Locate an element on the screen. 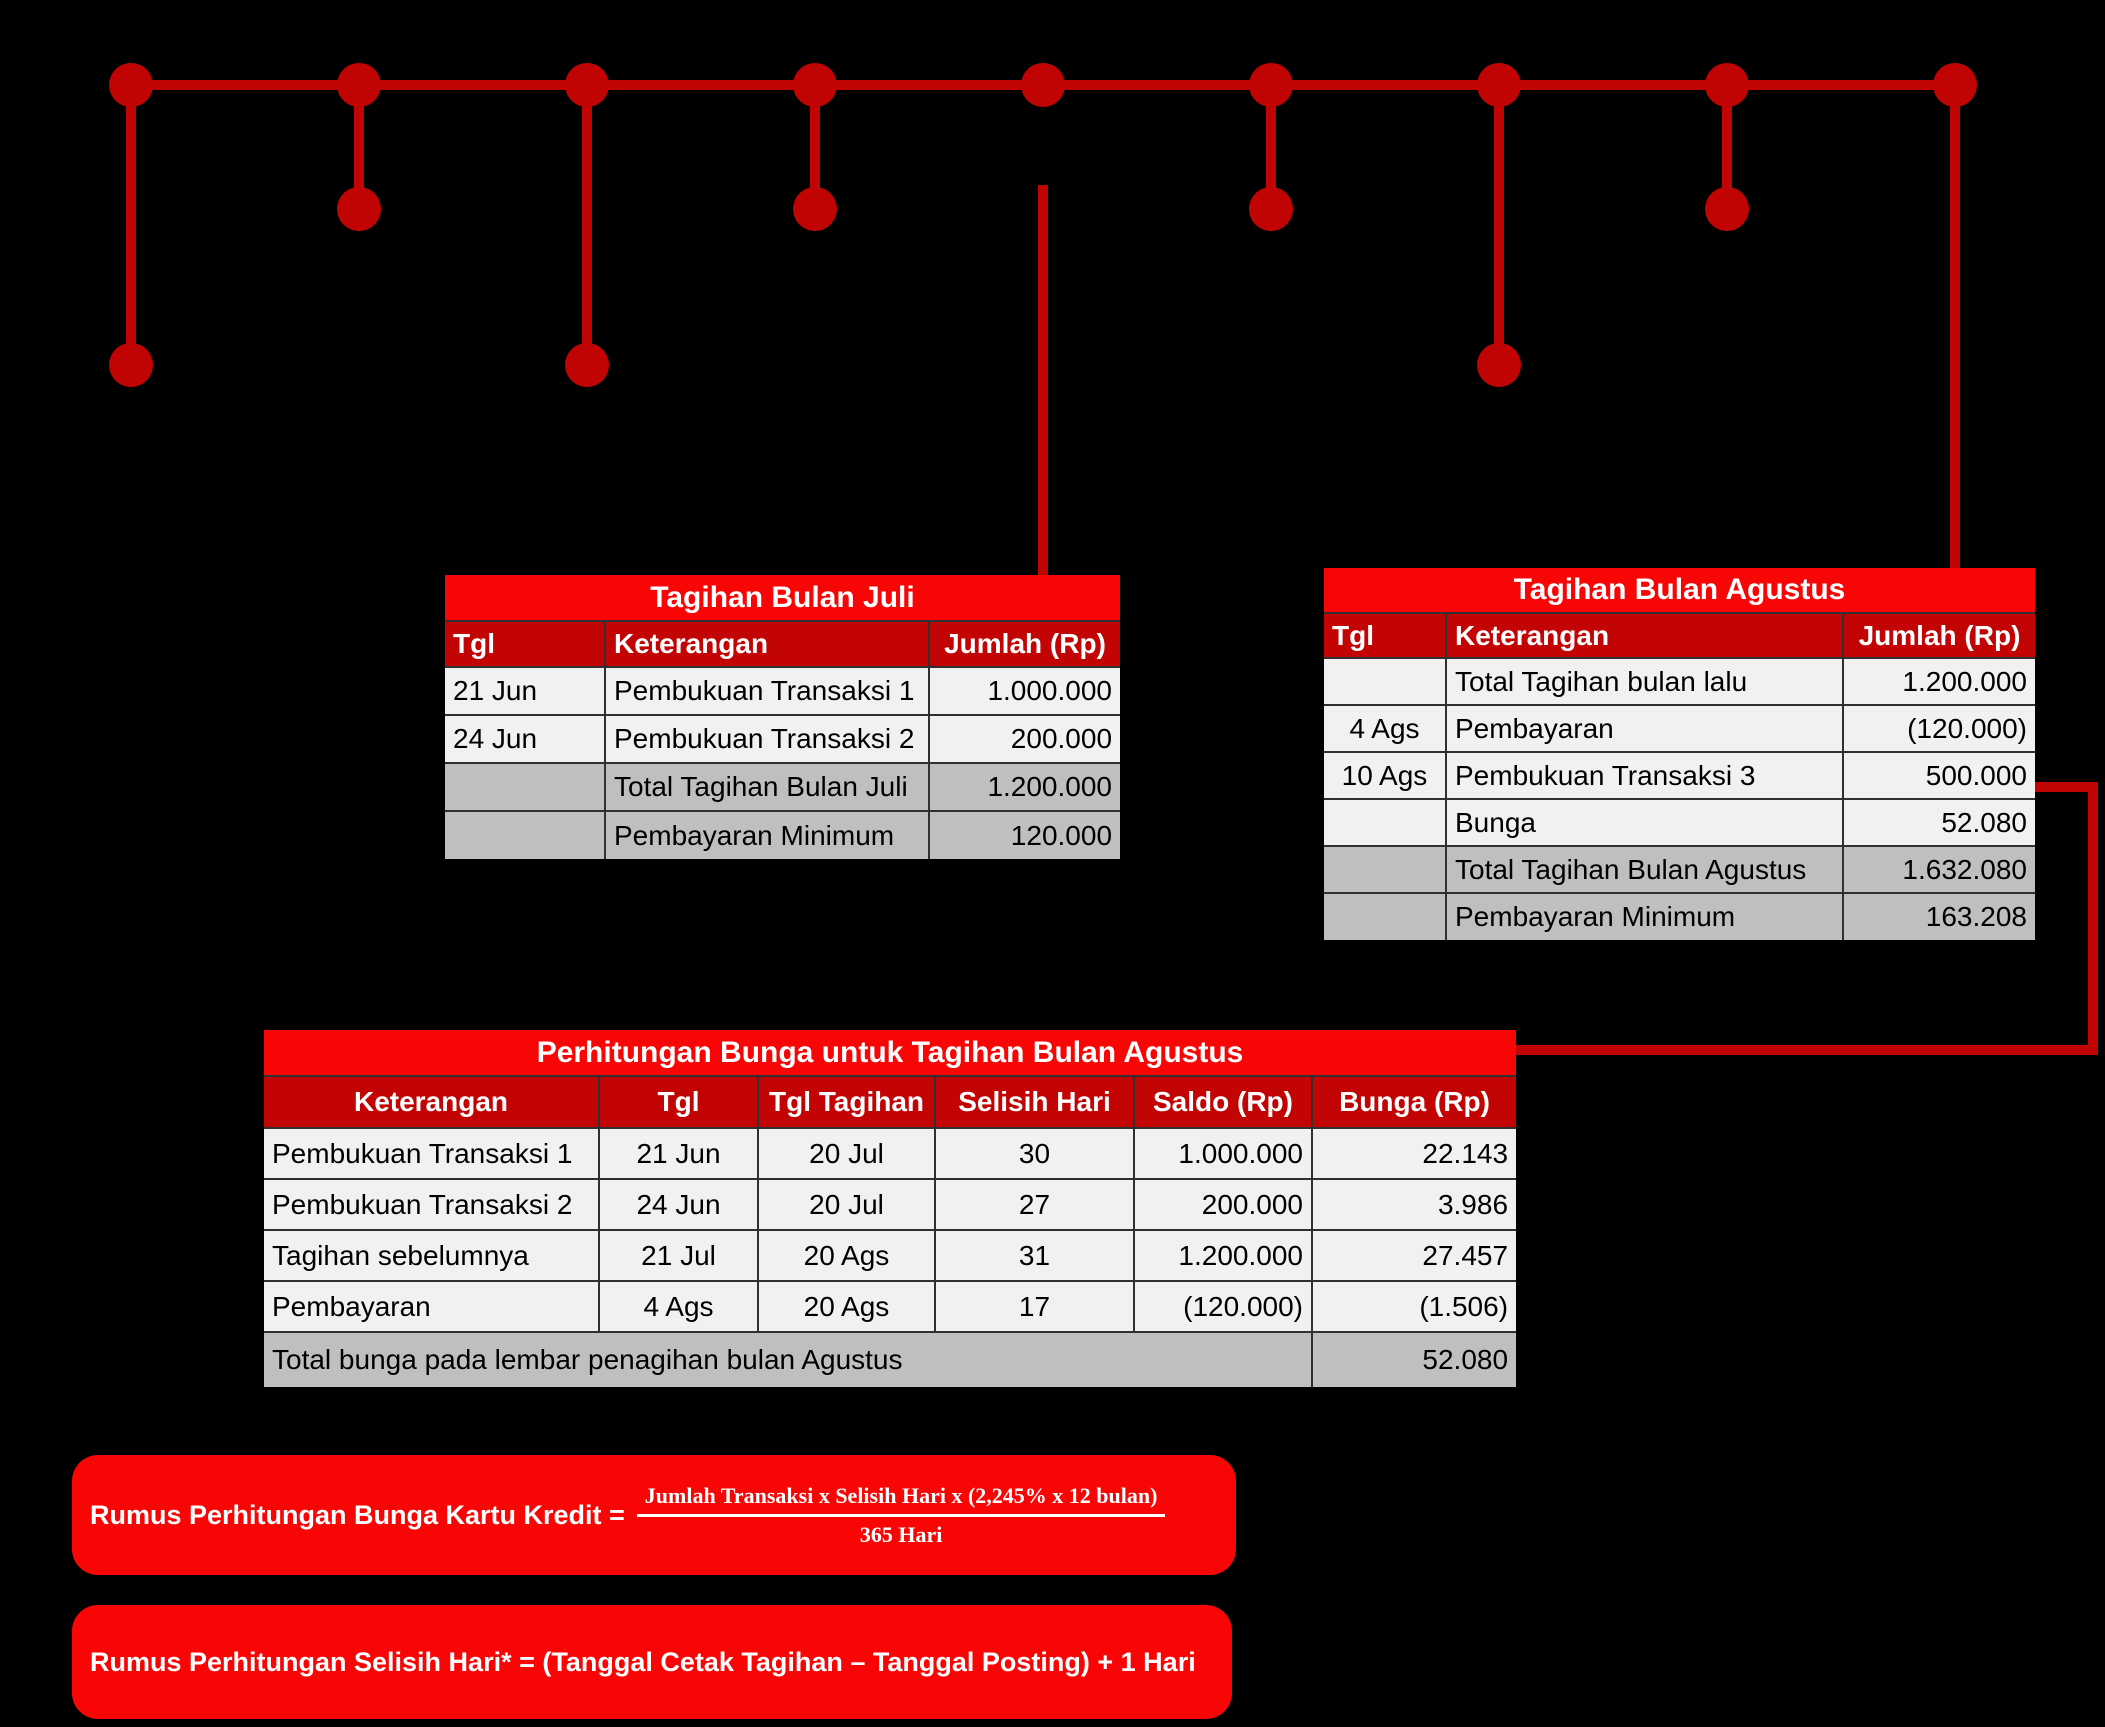 The width and height of the screenshot is (2105, 1727). cell-keterangan: Total Tagihan Bulan Juli is located at coordinates (767, 787).